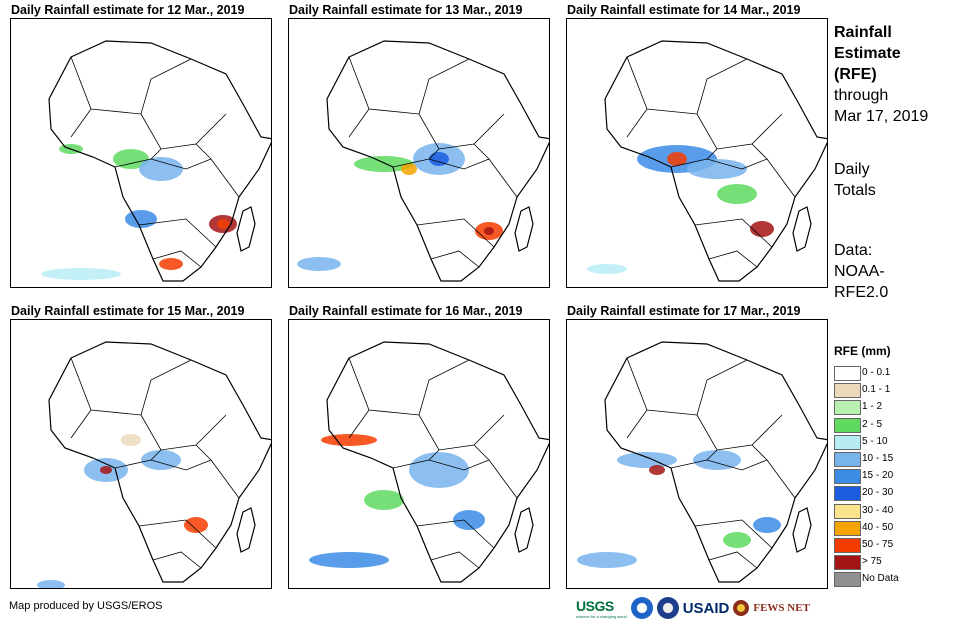 This screenshot has height=626, width=967. What do you see at coordinates (855, 74) in the screenshot?
I see `product-title-line: (RFE)` at bounding box center [855, 74].